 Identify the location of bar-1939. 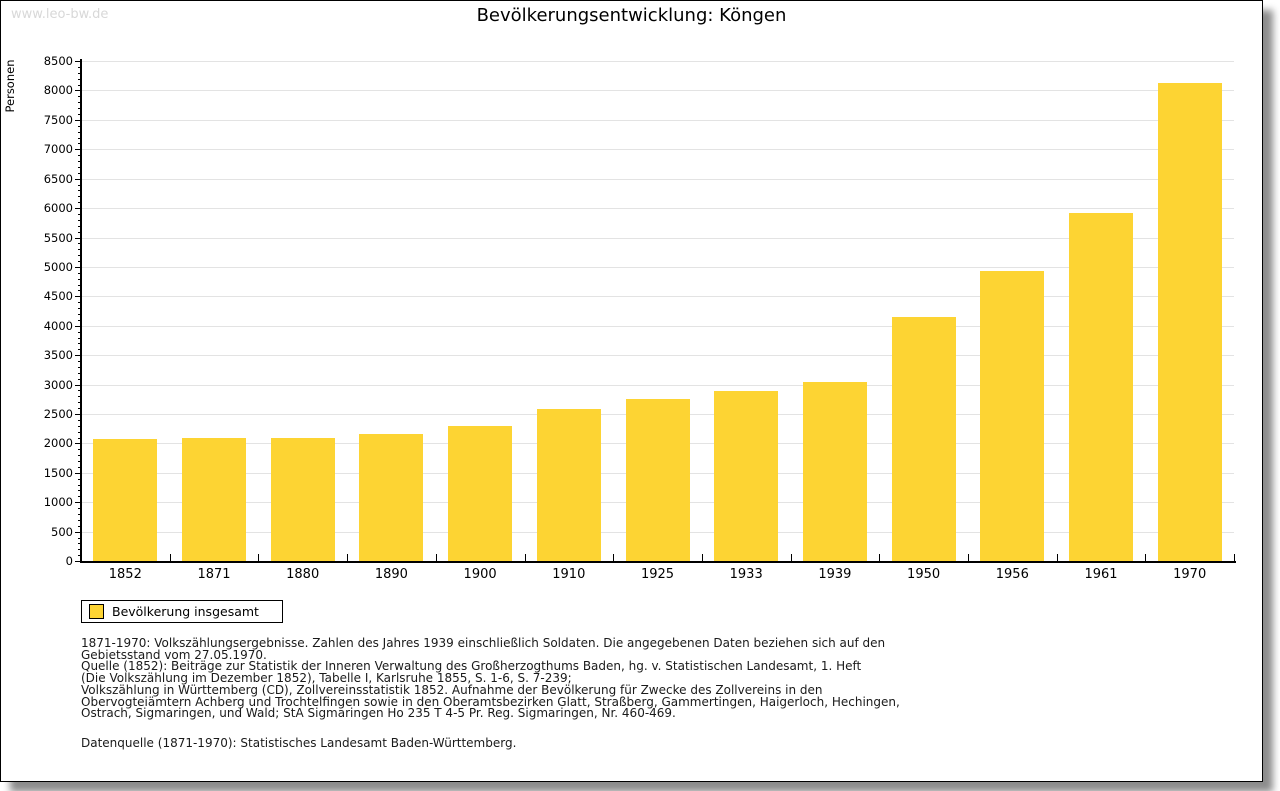
(834, 471).